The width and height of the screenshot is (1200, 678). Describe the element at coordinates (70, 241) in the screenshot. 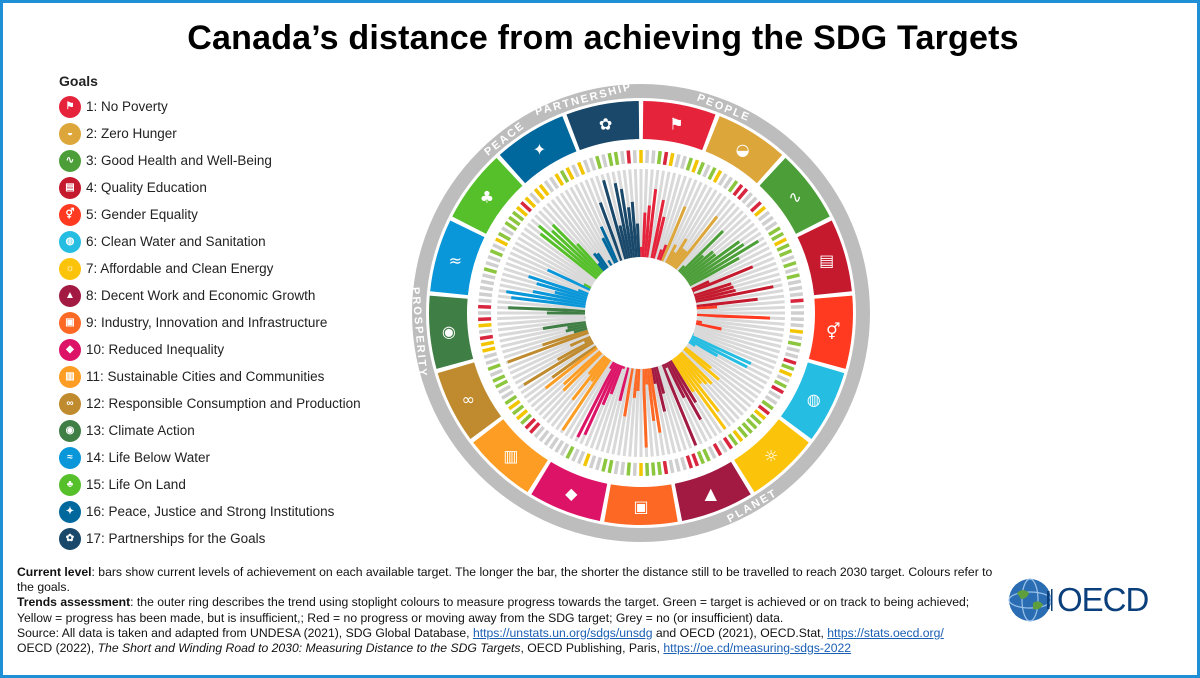

I see `water-icon: ◍` at that location.